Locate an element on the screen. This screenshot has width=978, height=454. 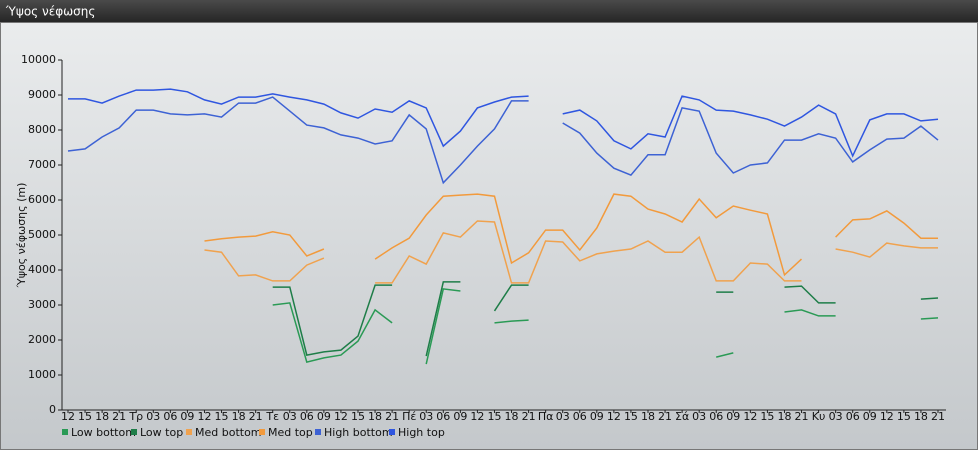
legend-label: Med bottom is located at coordinates (228, 432).